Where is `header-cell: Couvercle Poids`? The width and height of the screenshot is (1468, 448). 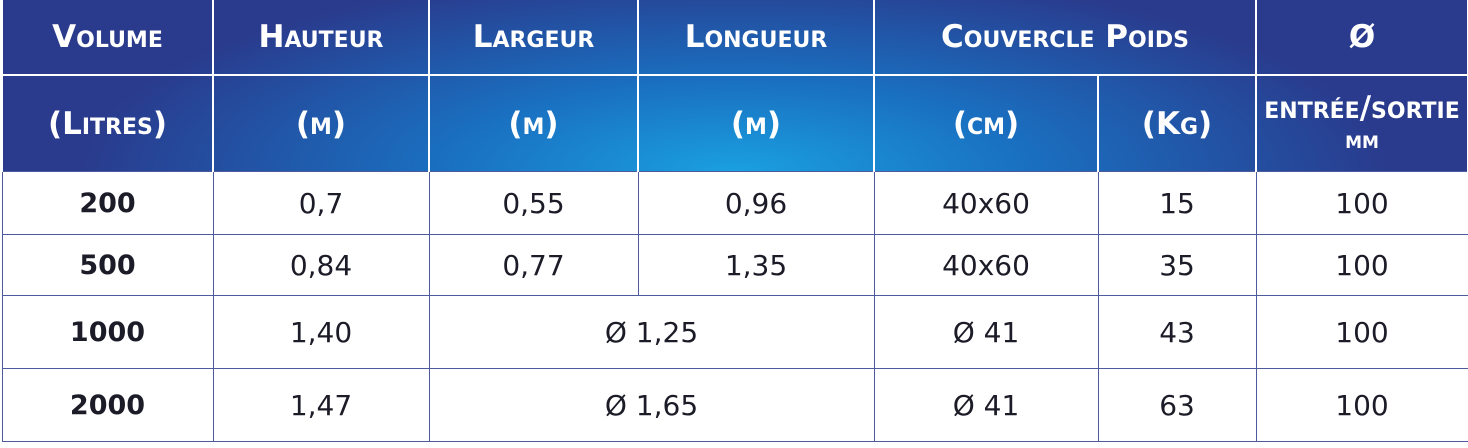 header-cell: Couvercle Poids is located at coordinates (1065, 38).